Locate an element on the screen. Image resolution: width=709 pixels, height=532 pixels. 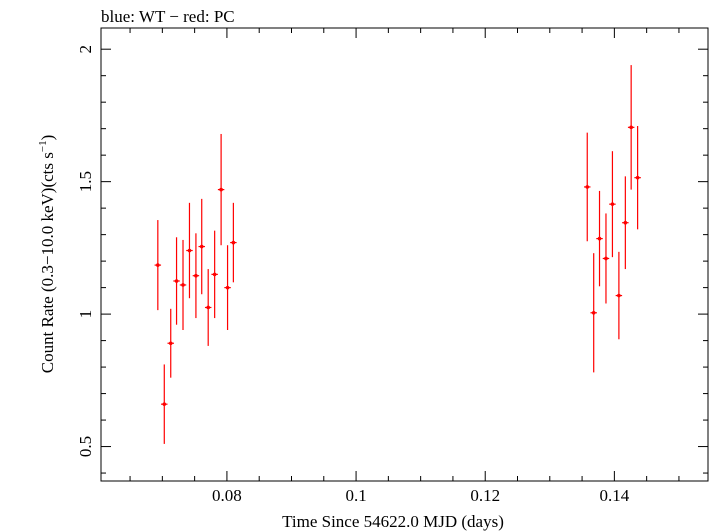
x-tick-label: 0.14 is located at coordinates (614, 495).